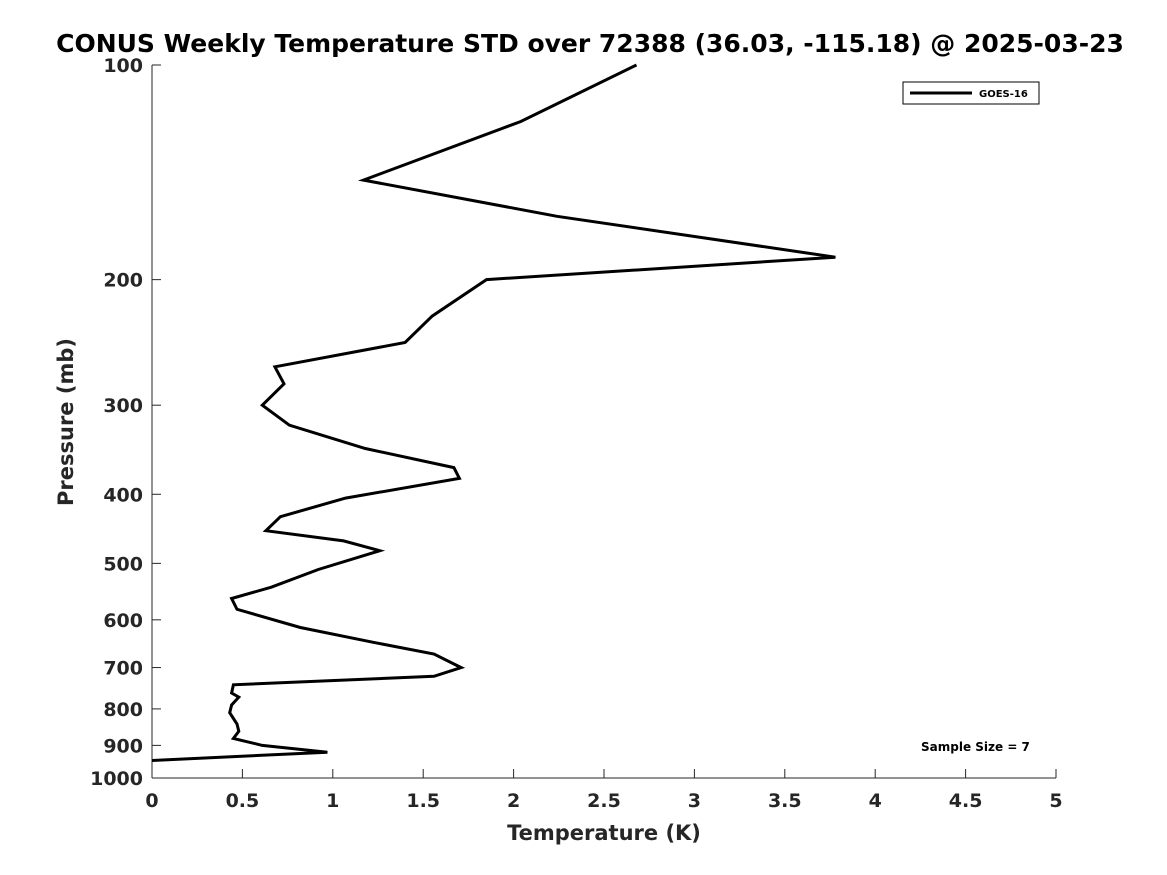  I want to click on y-tick-label: 100, so click(123, 66).